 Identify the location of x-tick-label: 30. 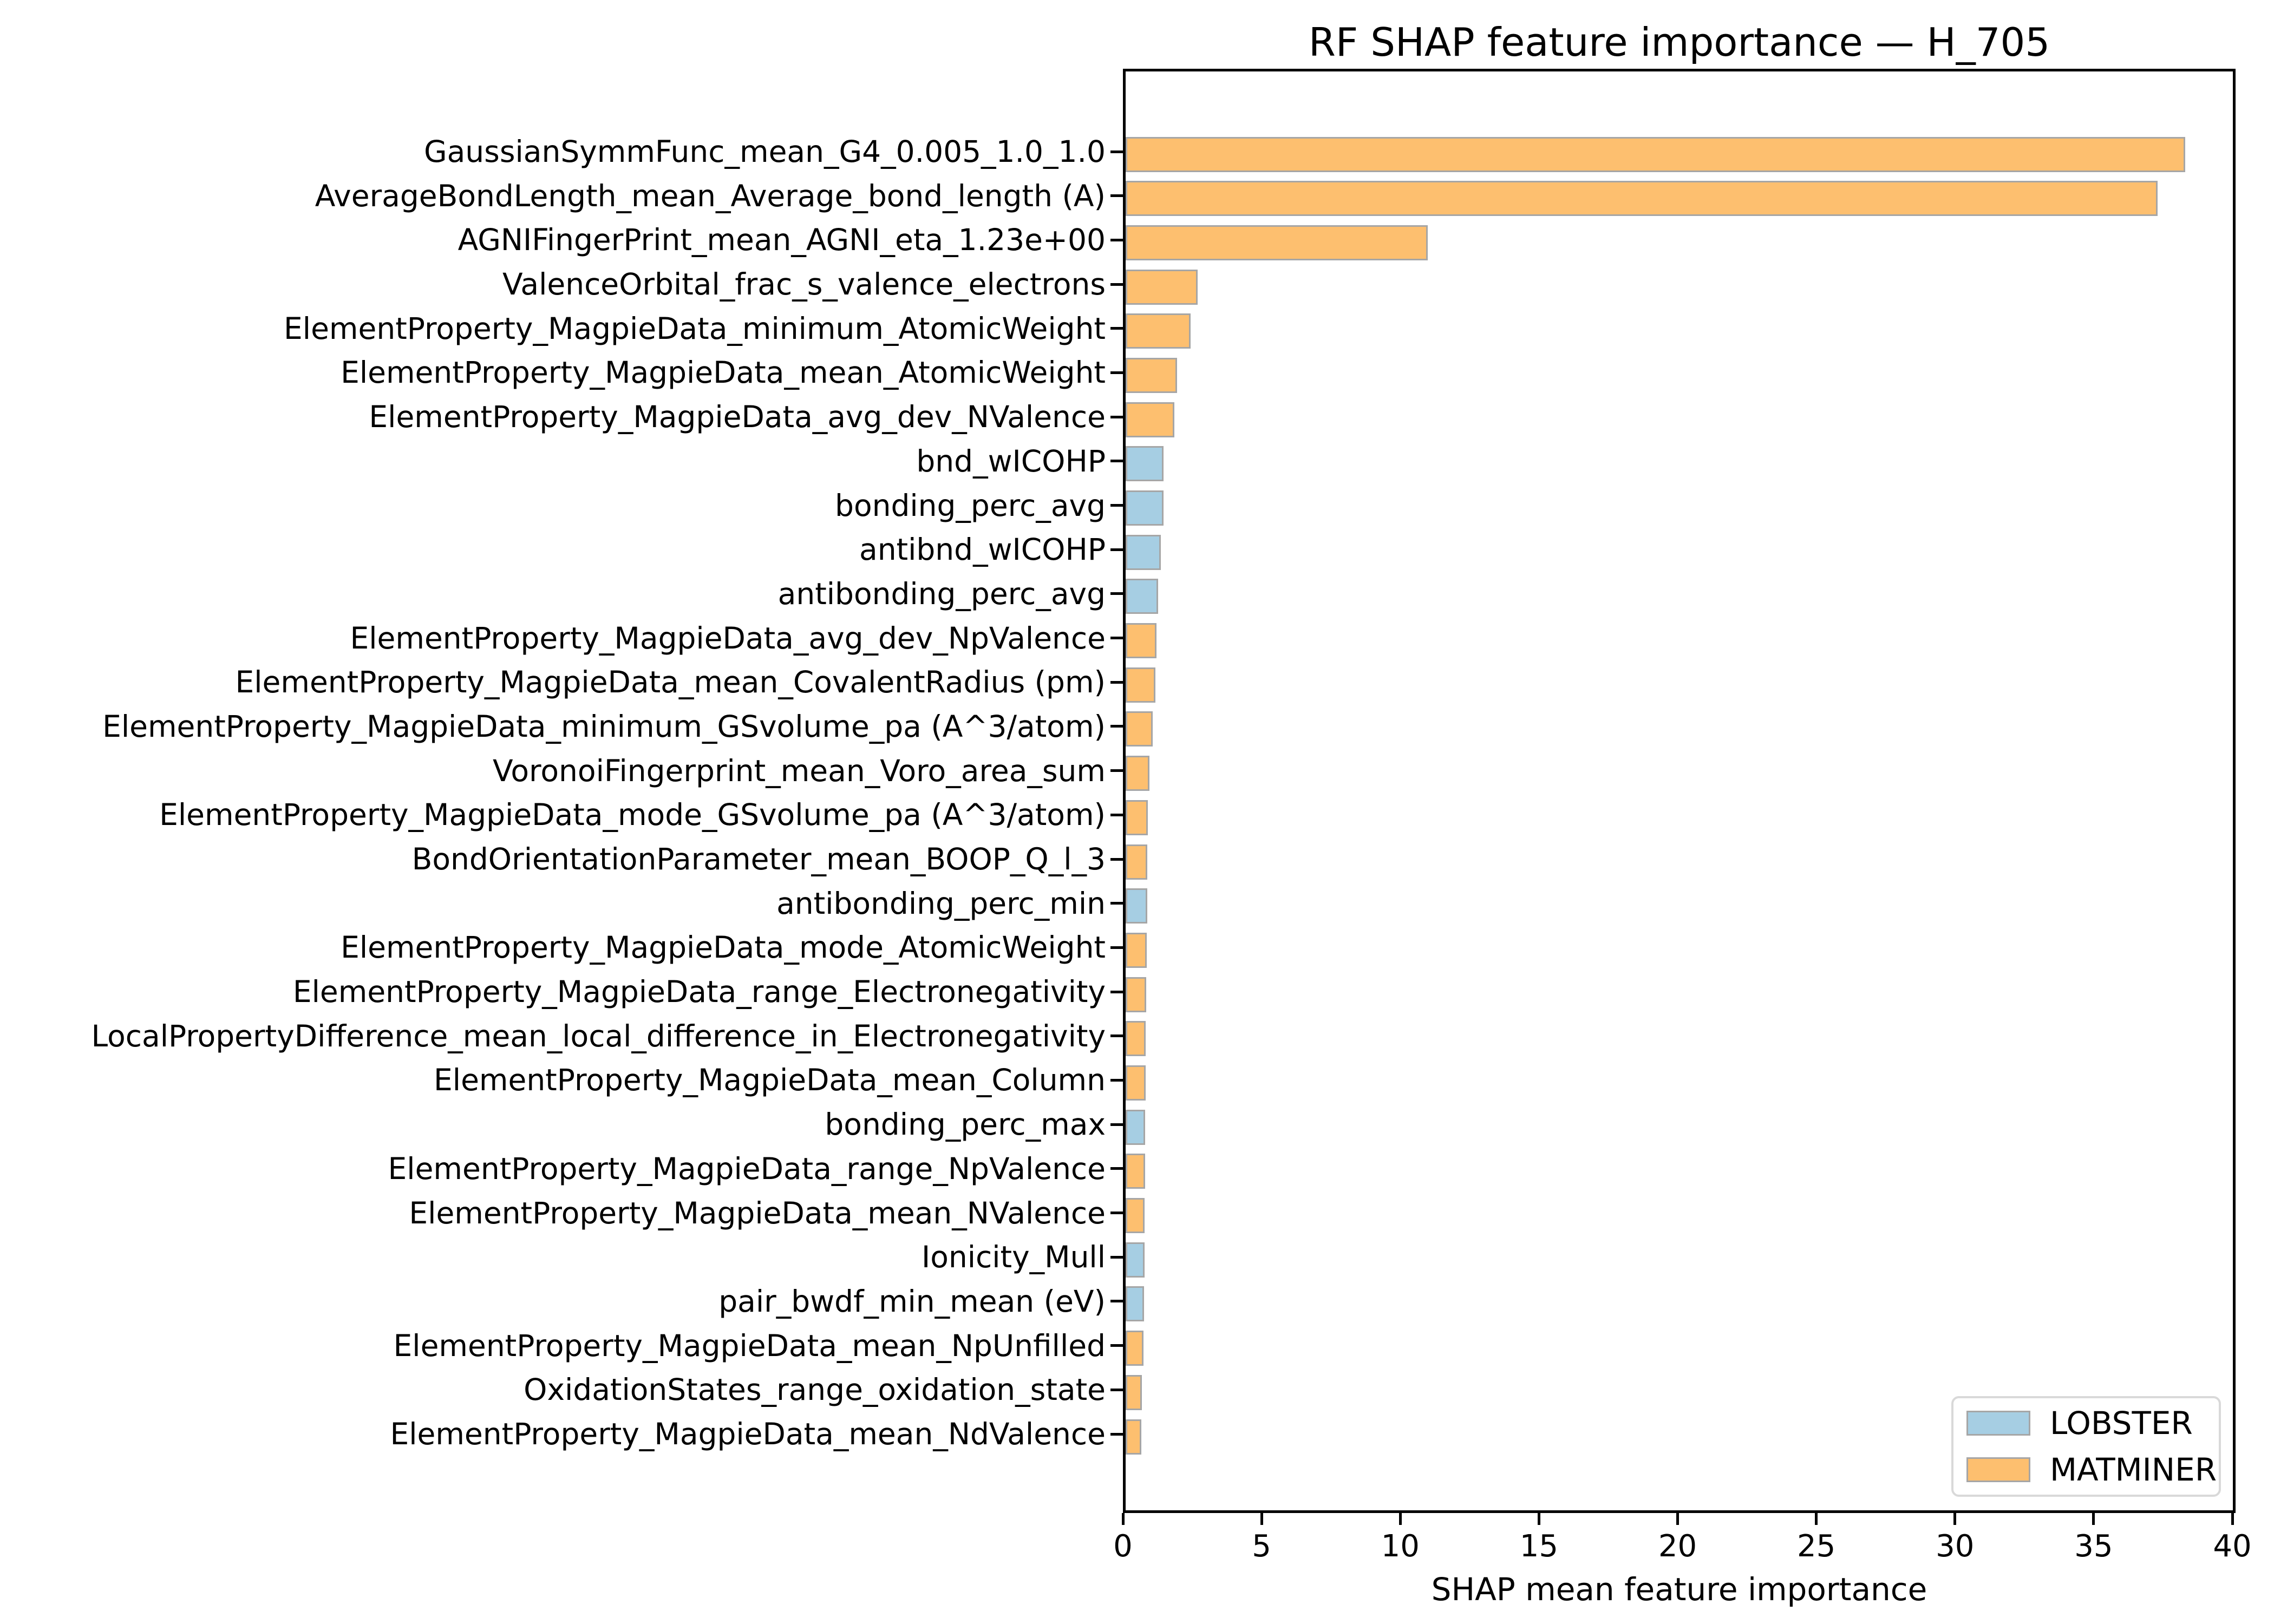
(1956, 1546).